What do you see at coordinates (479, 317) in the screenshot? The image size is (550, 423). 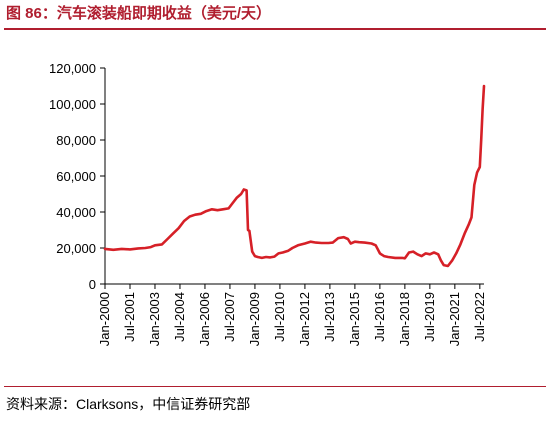 I see `x-tick-label: Jul-2022` at bounding box center [479, 317].